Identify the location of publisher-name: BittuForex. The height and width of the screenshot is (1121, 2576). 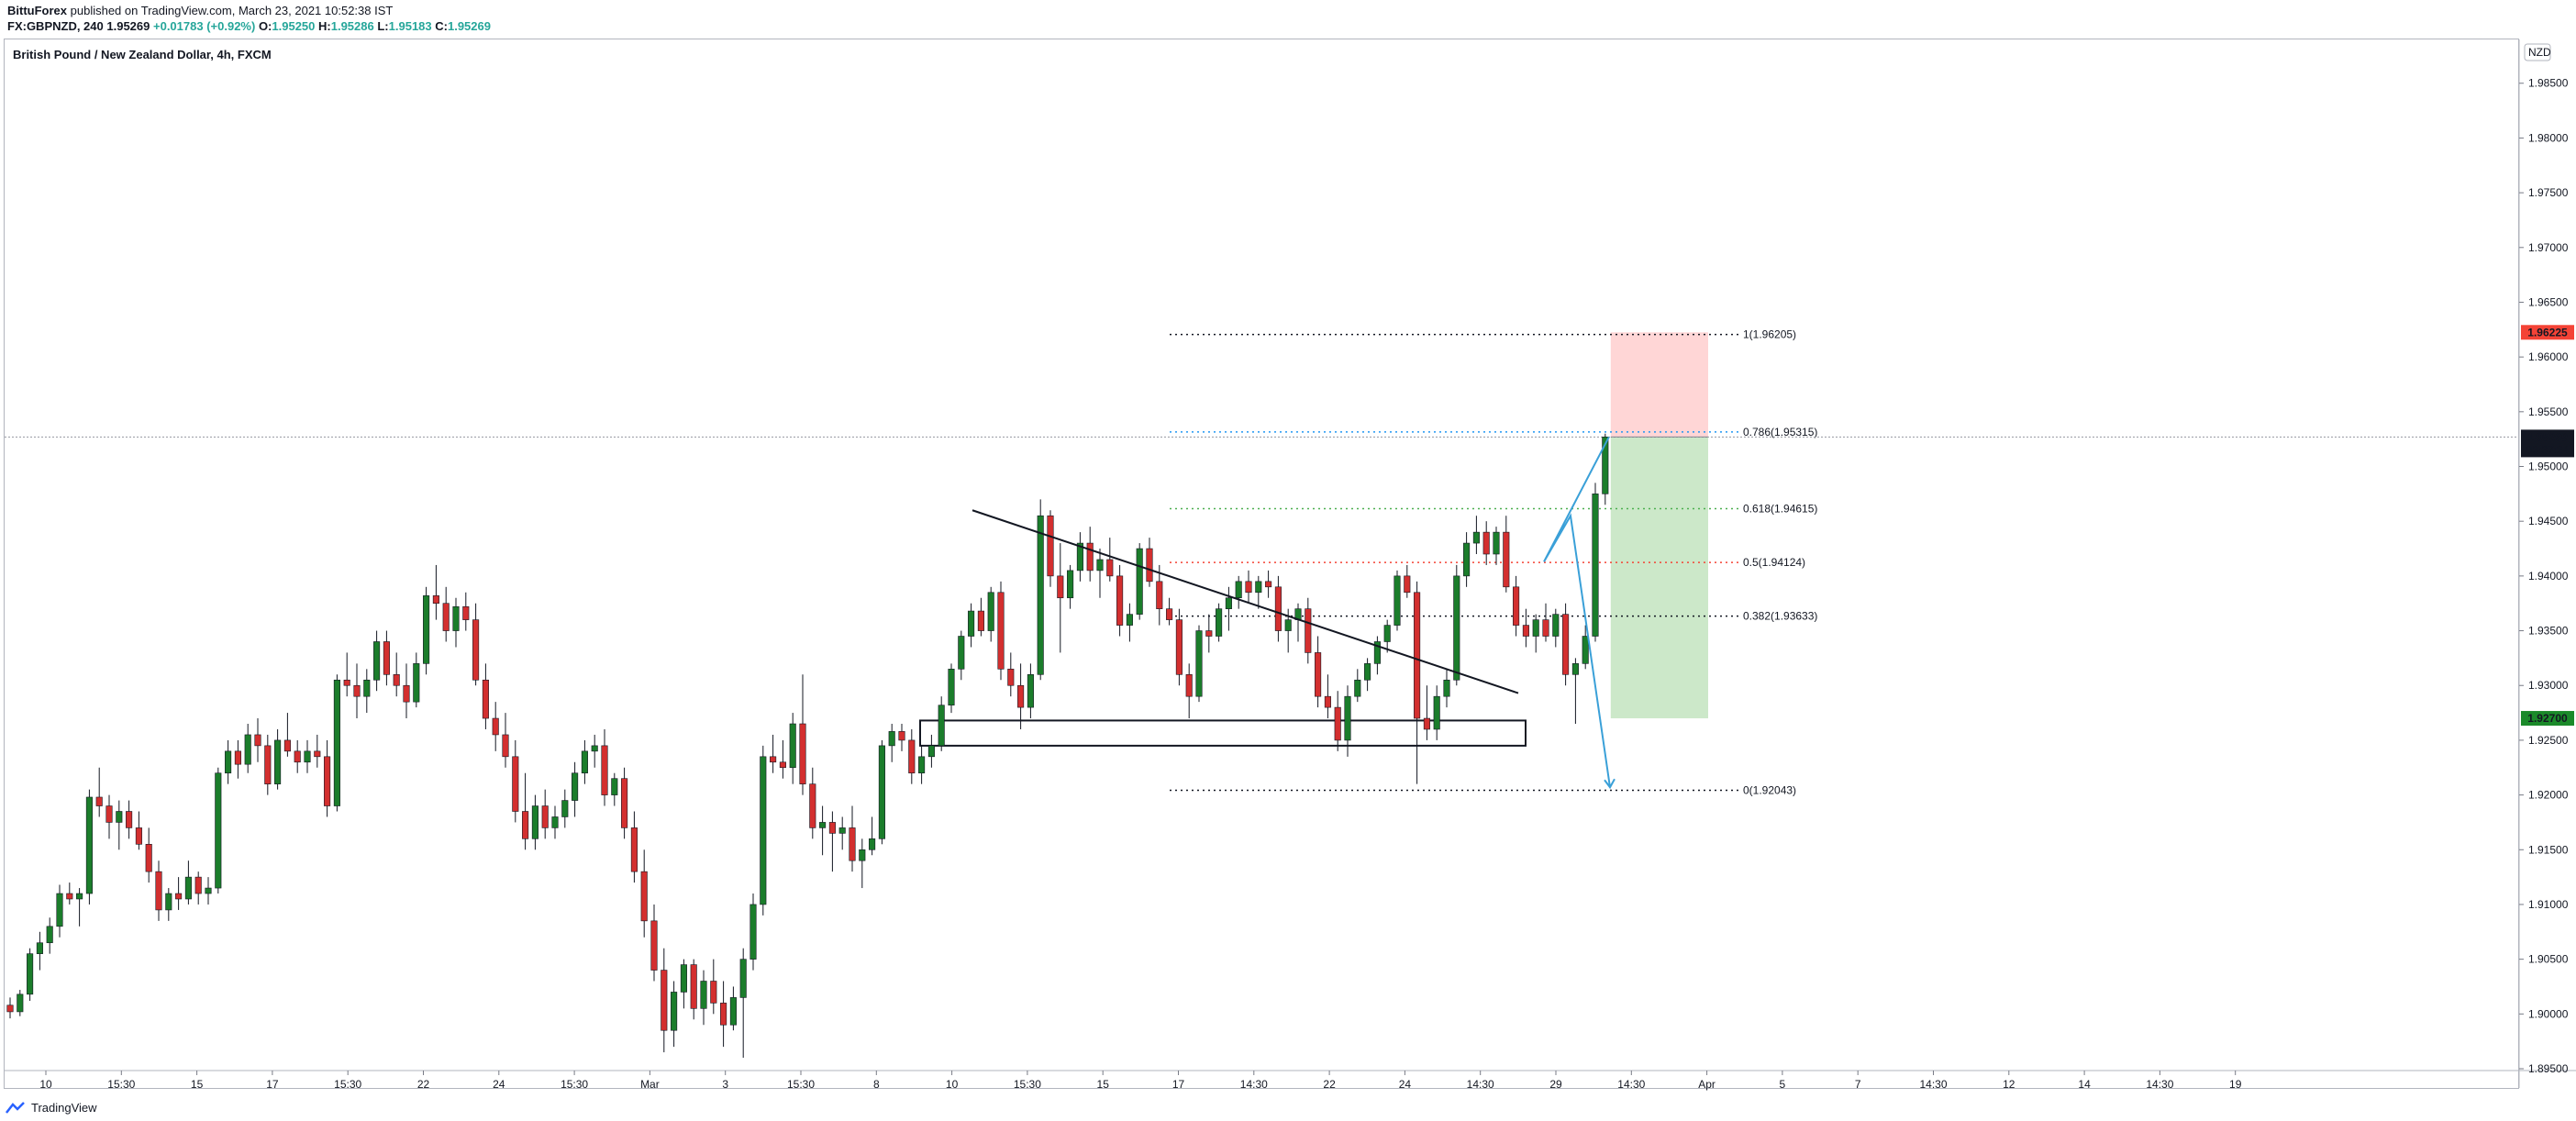
(37, 10).